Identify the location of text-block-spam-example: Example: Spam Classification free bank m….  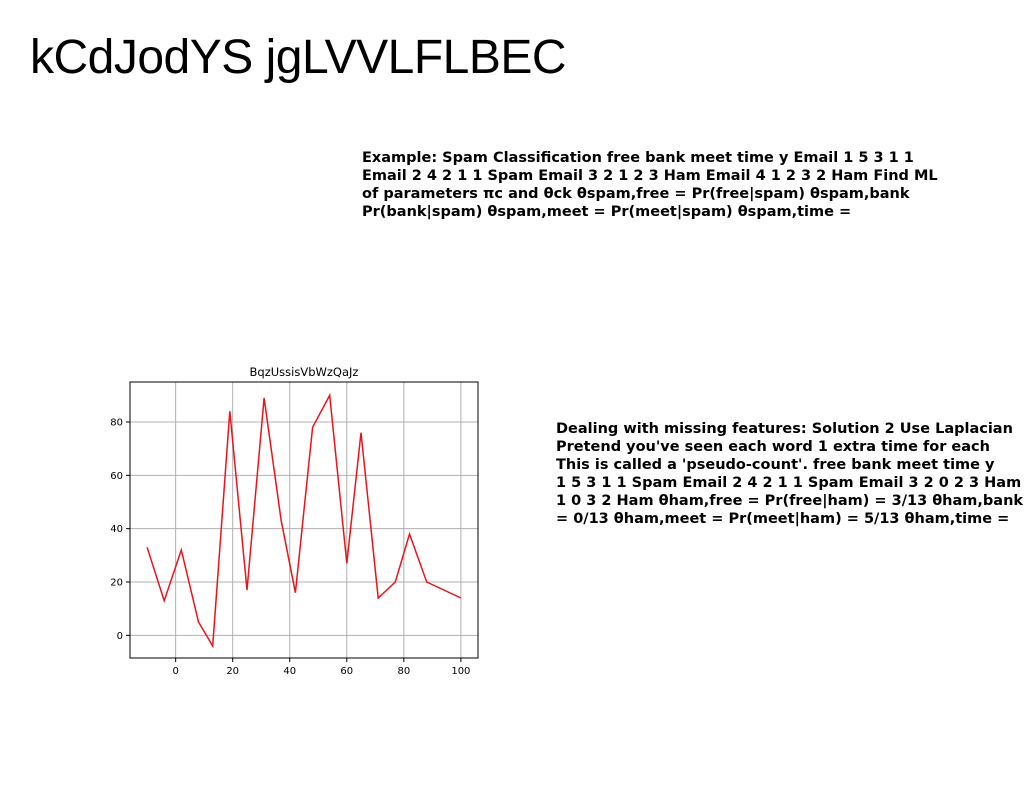
(650, 185).